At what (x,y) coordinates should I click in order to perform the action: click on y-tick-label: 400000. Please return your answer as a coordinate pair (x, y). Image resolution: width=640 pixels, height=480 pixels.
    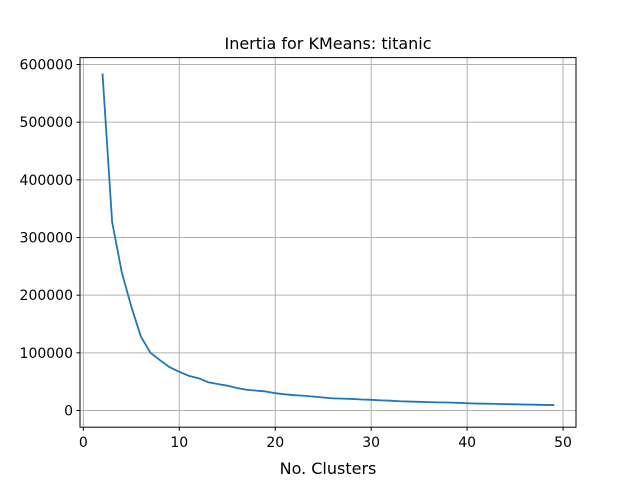
    Looking at the image, I should click on (46, 181).